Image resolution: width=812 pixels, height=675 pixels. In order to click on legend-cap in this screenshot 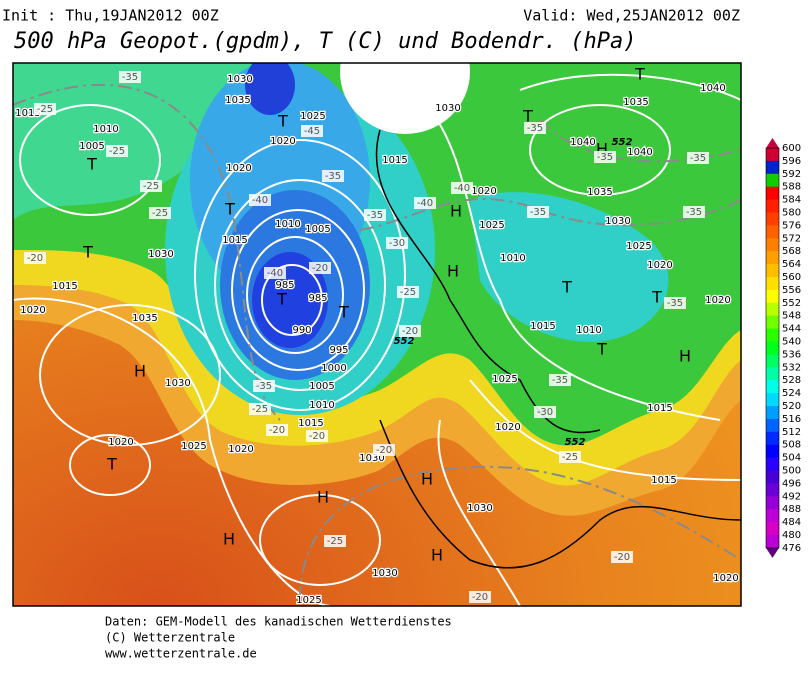, I will do `click(772, 143)`.